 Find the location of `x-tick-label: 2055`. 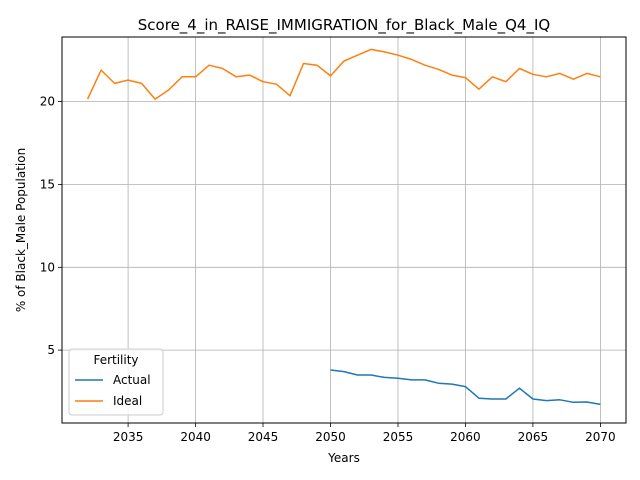

x-tick-label: 2055 is located at coordinates (398, 437).